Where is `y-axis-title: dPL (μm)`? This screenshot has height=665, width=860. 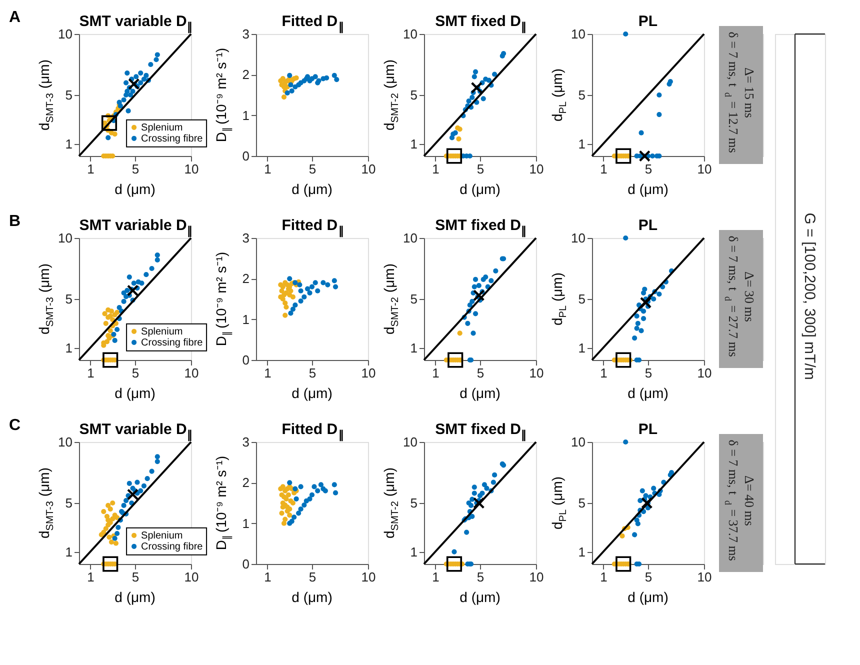 y-axis-title: dPL (μm) is located at coordinates (559, 299).